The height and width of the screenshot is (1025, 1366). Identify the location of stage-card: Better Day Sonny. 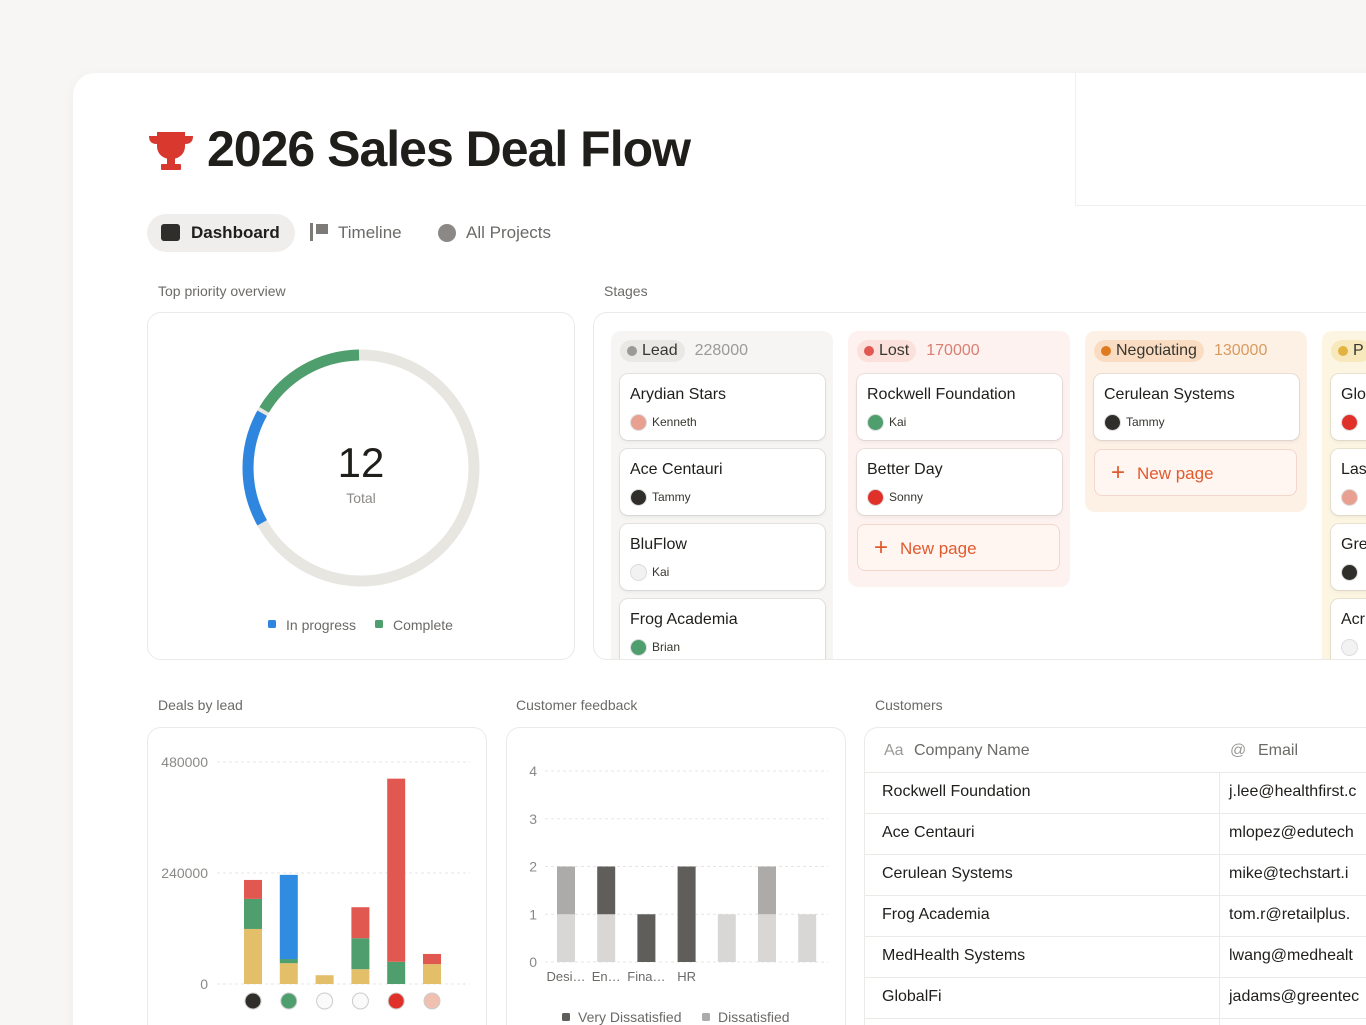
(959, 482).